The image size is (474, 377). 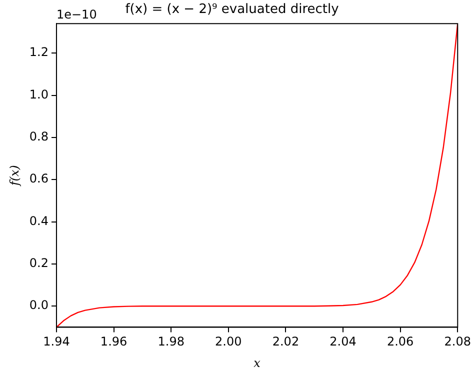 I want to click on x-tick-label: 2.08, so click(x=457, y=341).